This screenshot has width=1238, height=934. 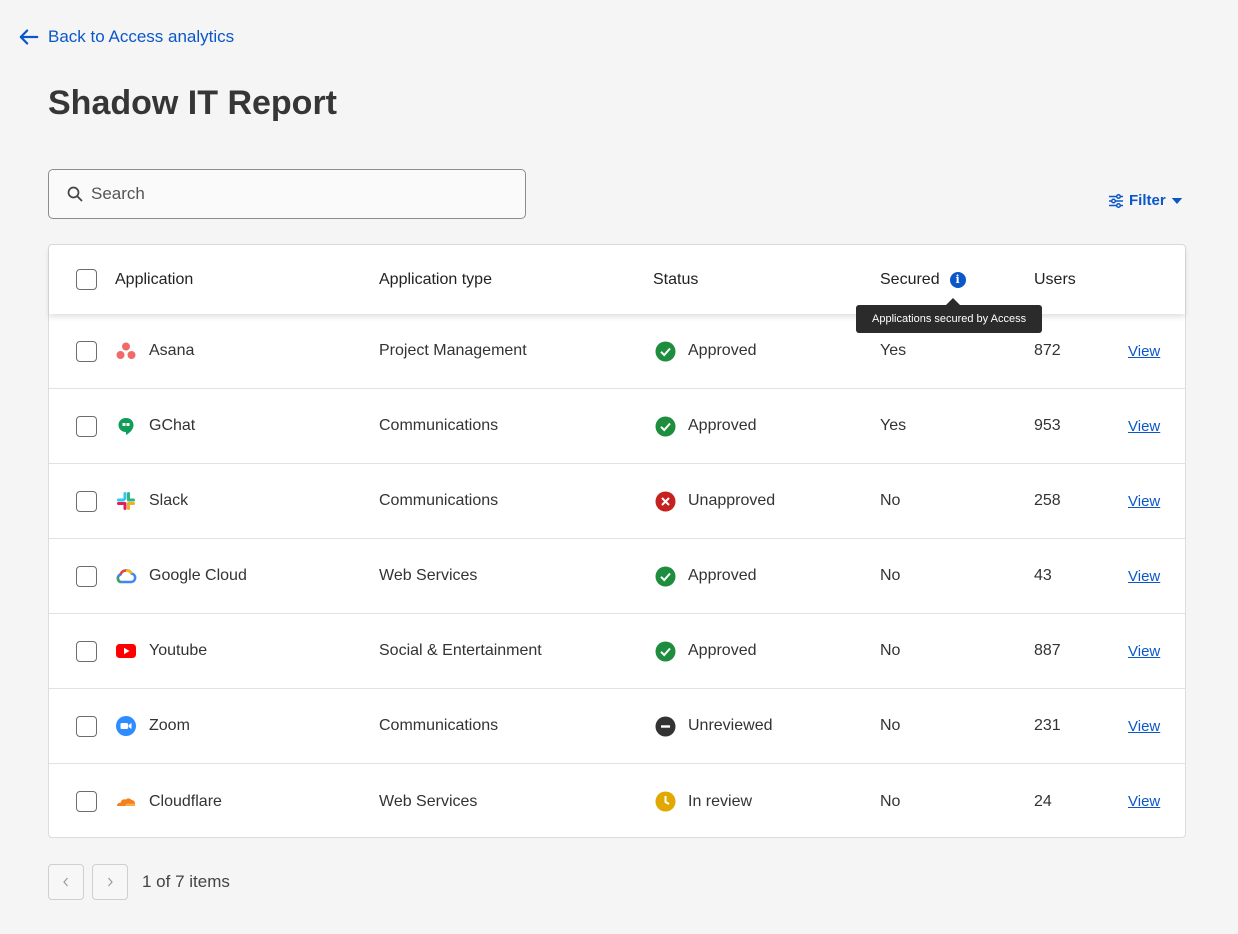 What do you see at coordinates (168, 801) in the screenshot?
I see `application-cell: Cloudflare` at bounding box center [168, 801].